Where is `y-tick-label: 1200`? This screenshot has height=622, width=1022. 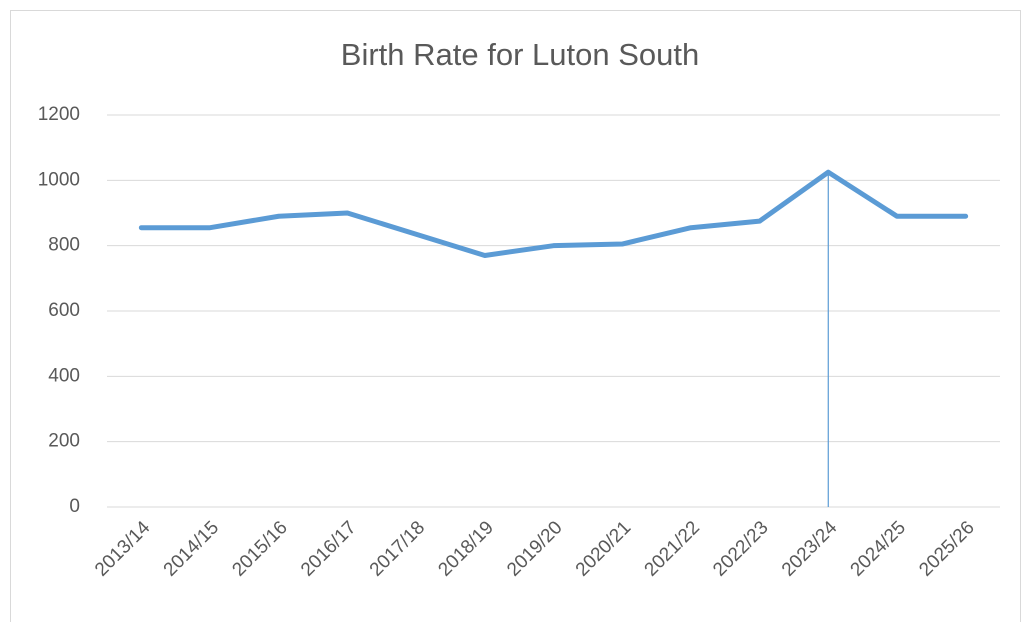 y-tick-label: 1200 is located at coordinates (59, 114).